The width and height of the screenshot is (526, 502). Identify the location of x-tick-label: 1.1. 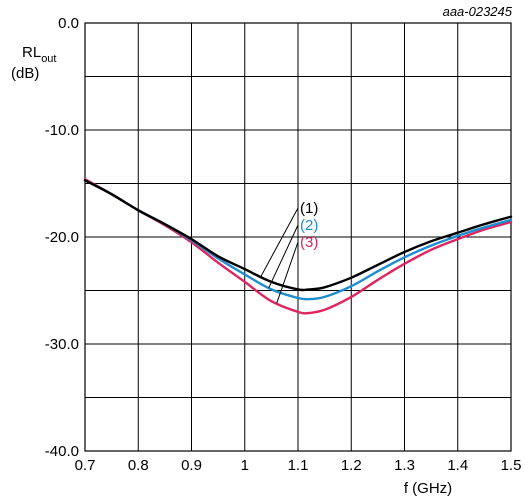
(298, 465).